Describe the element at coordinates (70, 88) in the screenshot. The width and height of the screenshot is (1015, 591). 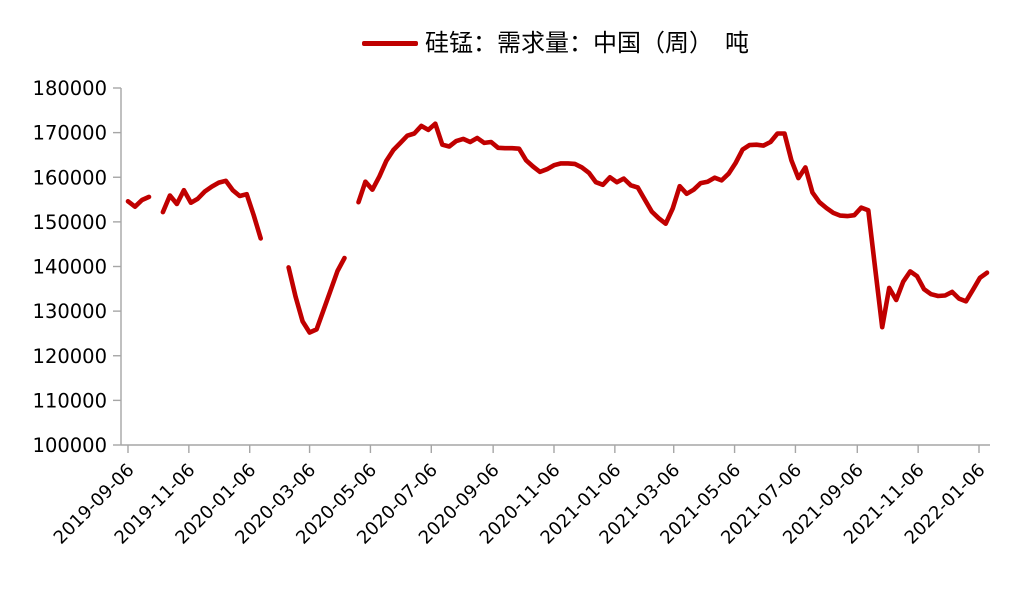
I see `y-tick-label: 180000` at that location.